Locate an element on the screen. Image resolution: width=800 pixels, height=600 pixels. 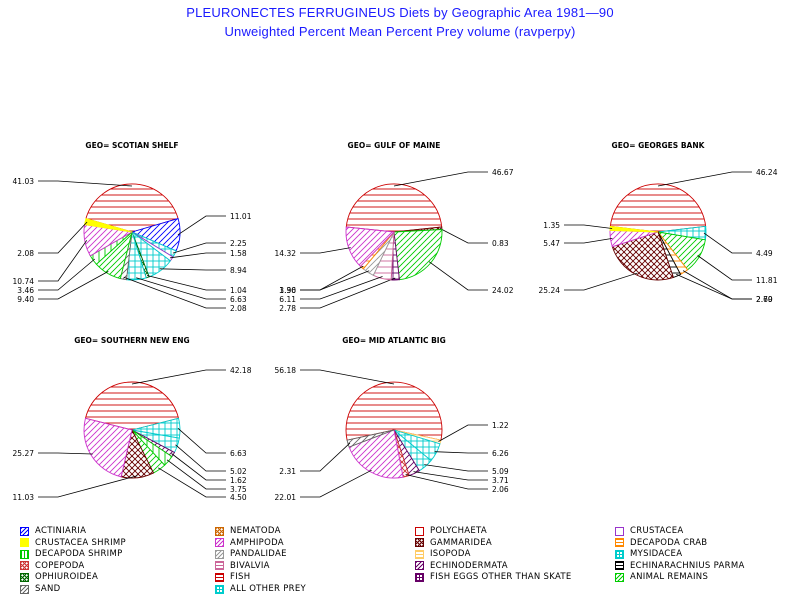
legend-label: COPEPODA is located at coordinates (60, 565).